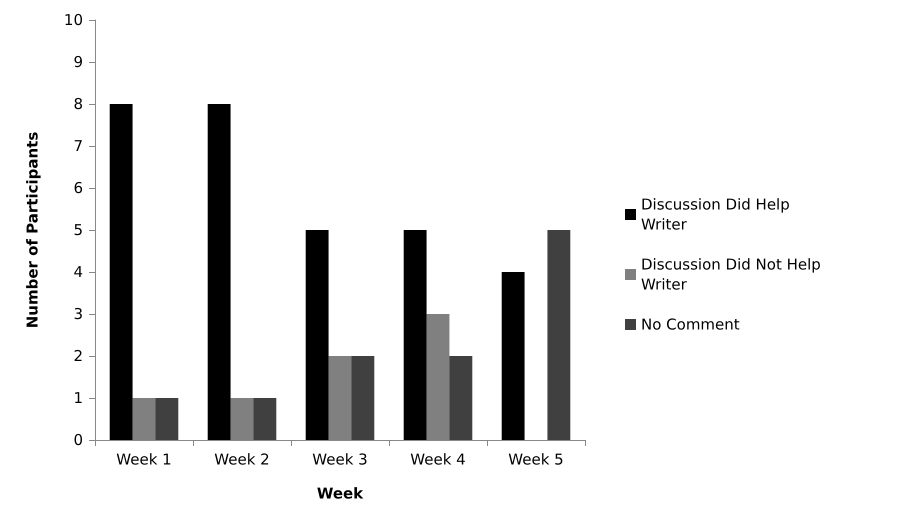 The width and height of the screenshot is (908, 529). What do you see at coordinates (78, 272) in the screenshot?
I see `y-tick-label: 4` at bounding box center [78, 272].